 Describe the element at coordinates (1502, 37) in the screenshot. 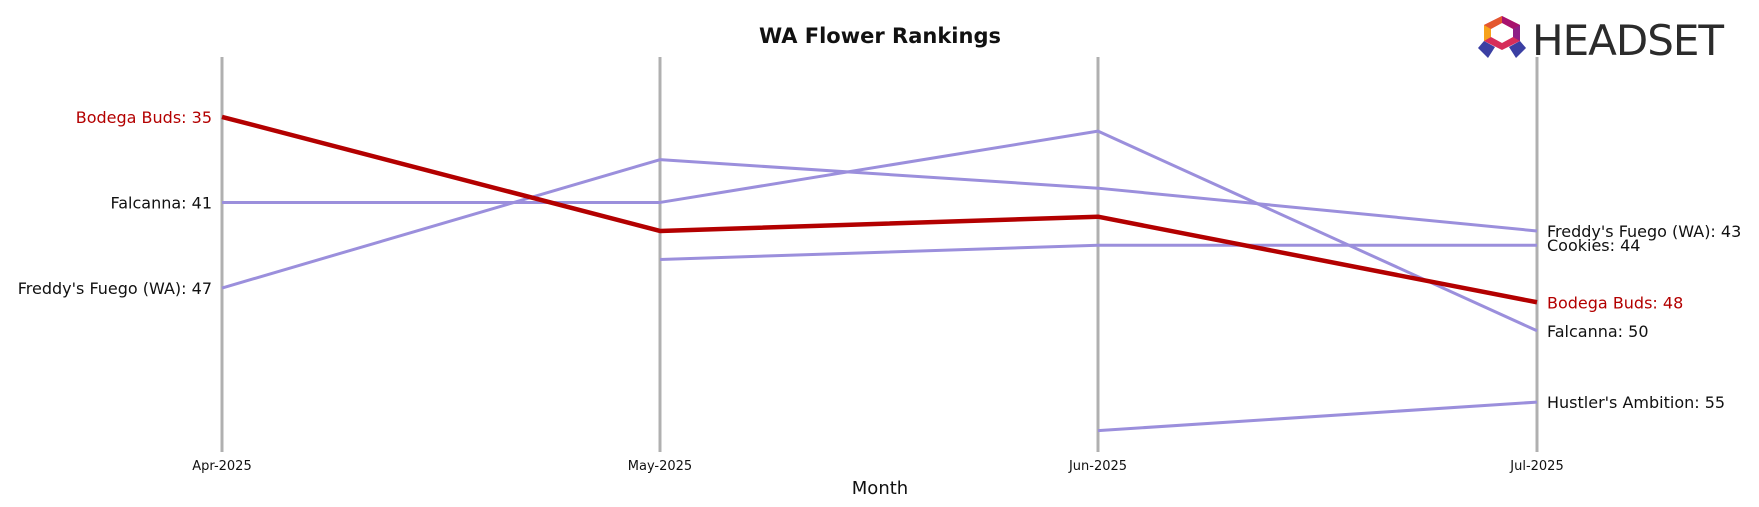

I see `headset-logo-icon` at that location.